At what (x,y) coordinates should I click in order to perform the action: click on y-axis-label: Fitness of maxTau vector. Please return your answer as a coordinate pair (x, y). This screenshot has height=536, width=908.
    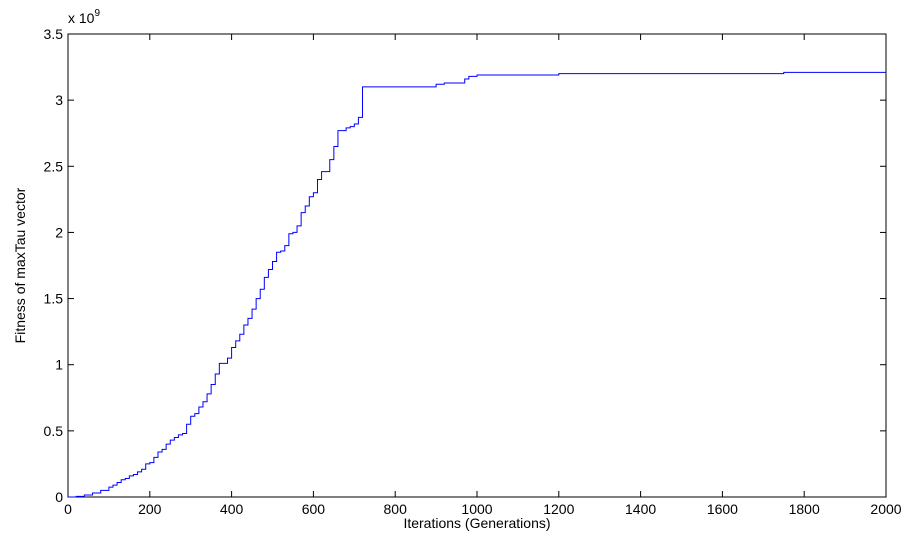
    Looking at the image, I should click on (20, 265).